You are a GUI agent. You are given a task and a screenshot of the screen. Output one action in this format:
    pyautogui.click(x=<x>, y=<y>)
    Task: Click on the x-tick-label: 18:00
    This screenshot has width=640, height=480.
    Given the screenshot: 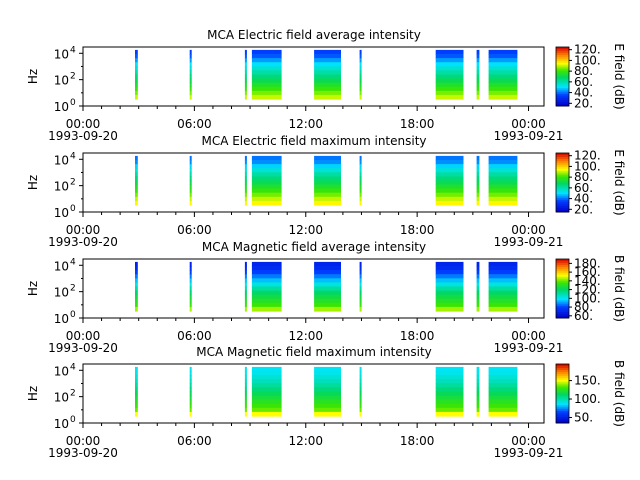 What is the action you would take?
    pyautogui.click(x=417, y=441)
    